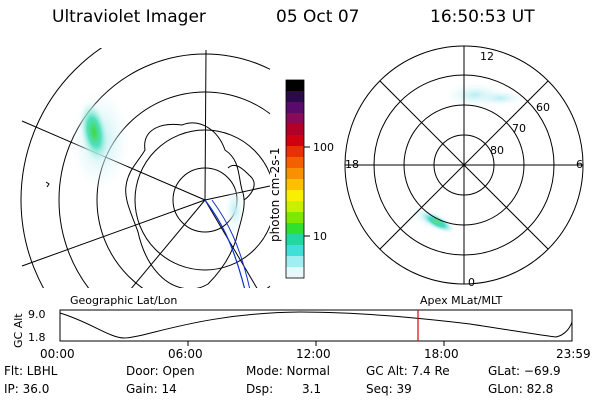 This screenshot has height=400, width=600. I want to click on continent-outline, so click(185, 205).